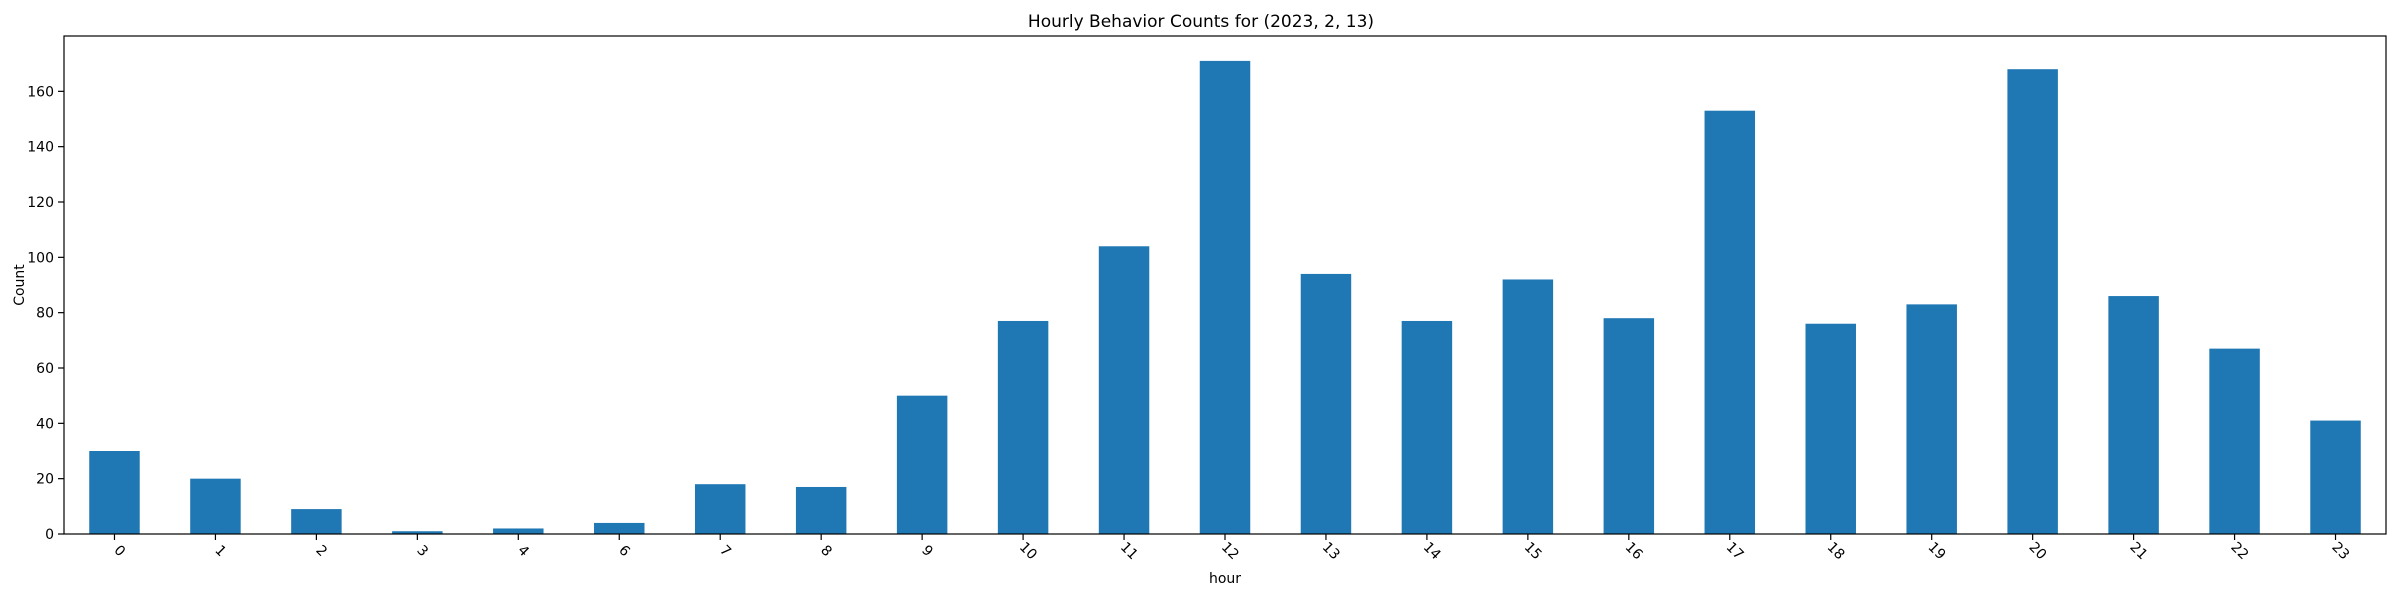 This screenshot has width=2400, height=600. What do you see at coordinates (1735, 551) in the screenshot?
I see `x-tick-label: 17` at bounding box center [1735, 551].